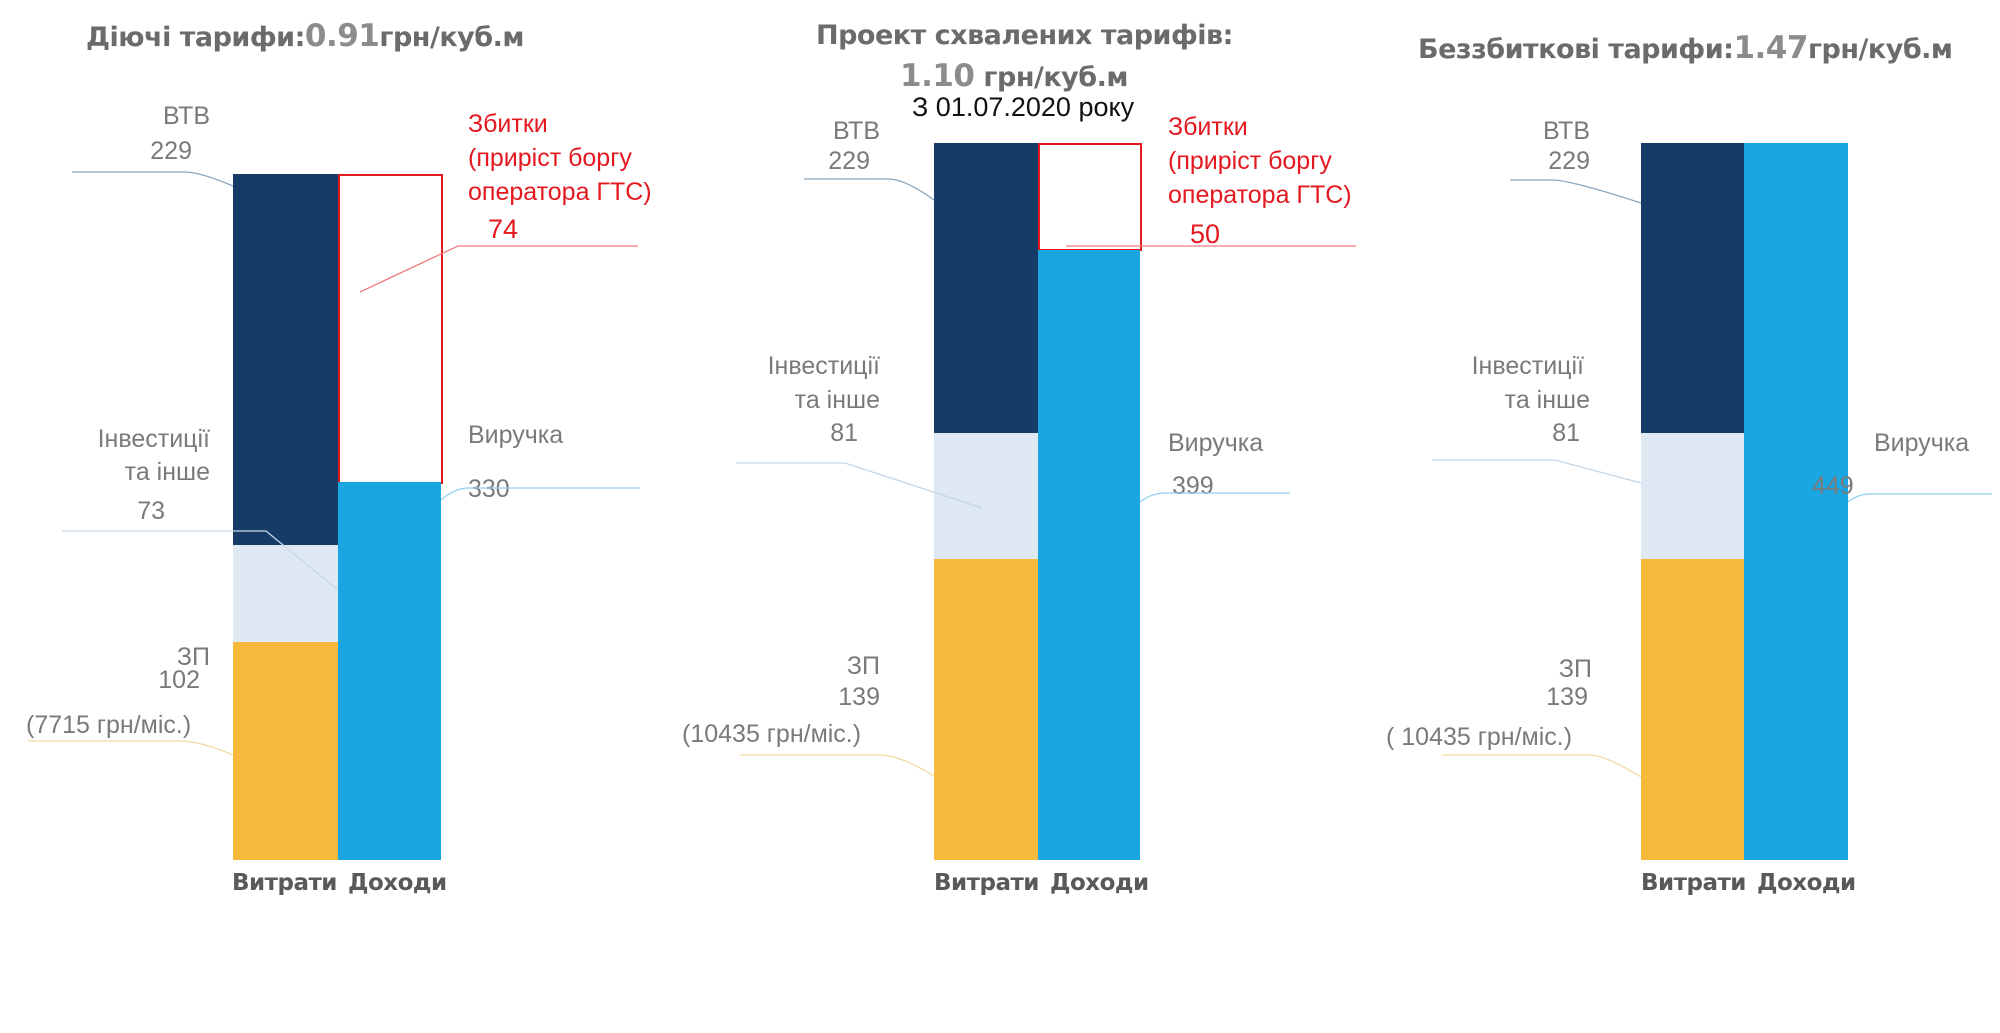  I want to click on chart1-tariff-unit: грн/куб.м, so click(451, 37).